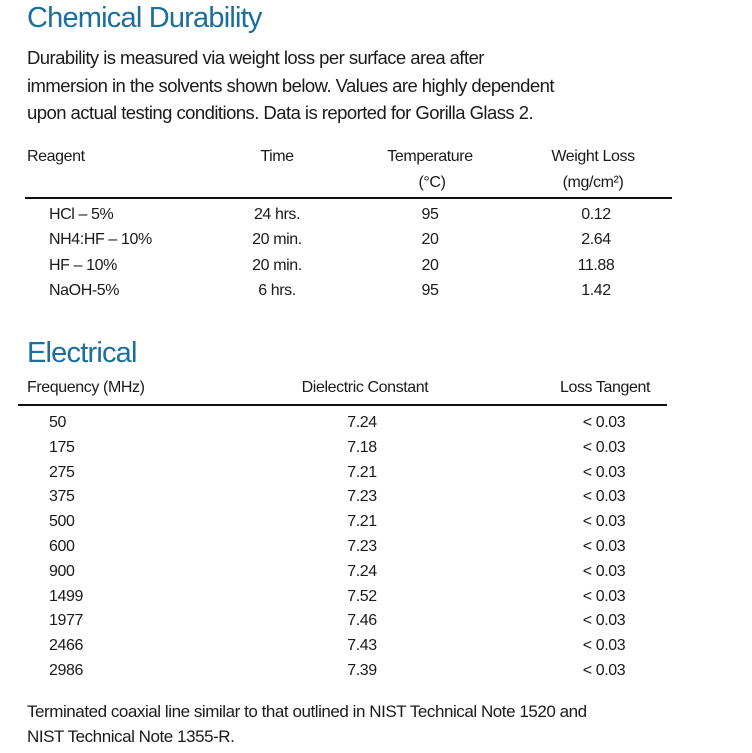 Image resolution: width=752 pixels, height=753 pixels. I want to click on frequency-cell: 2986, so click(66, 670).